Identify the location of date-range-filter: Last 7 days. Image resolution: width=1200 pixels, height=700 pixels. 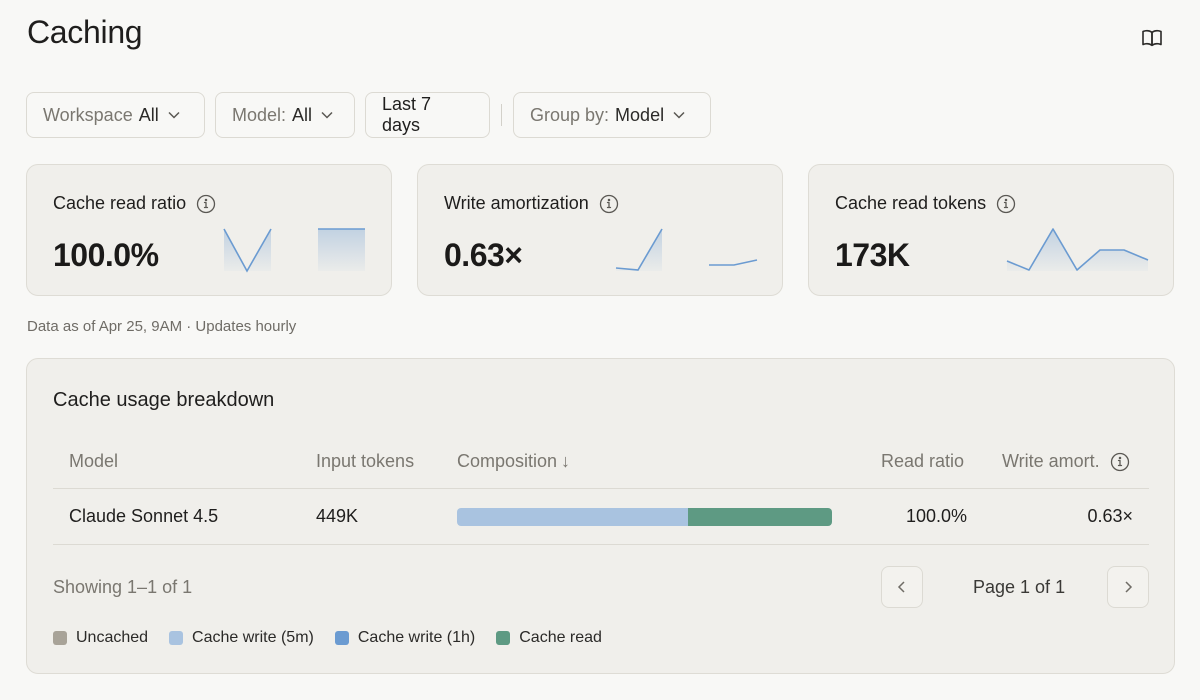
(427, 115).